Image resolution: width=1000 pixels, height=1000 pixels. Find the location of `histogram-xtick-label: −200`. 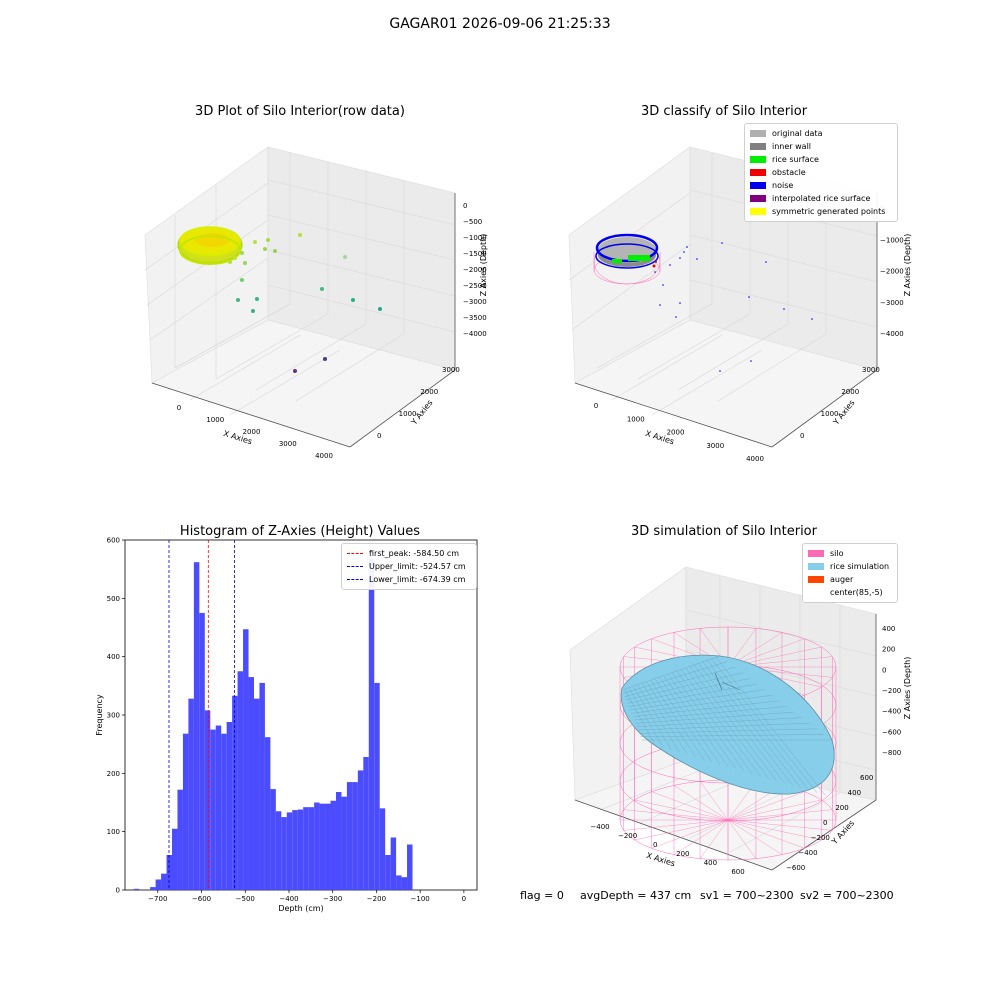

histogram-xtick-label: −200 is located at coordinates (376, 899).